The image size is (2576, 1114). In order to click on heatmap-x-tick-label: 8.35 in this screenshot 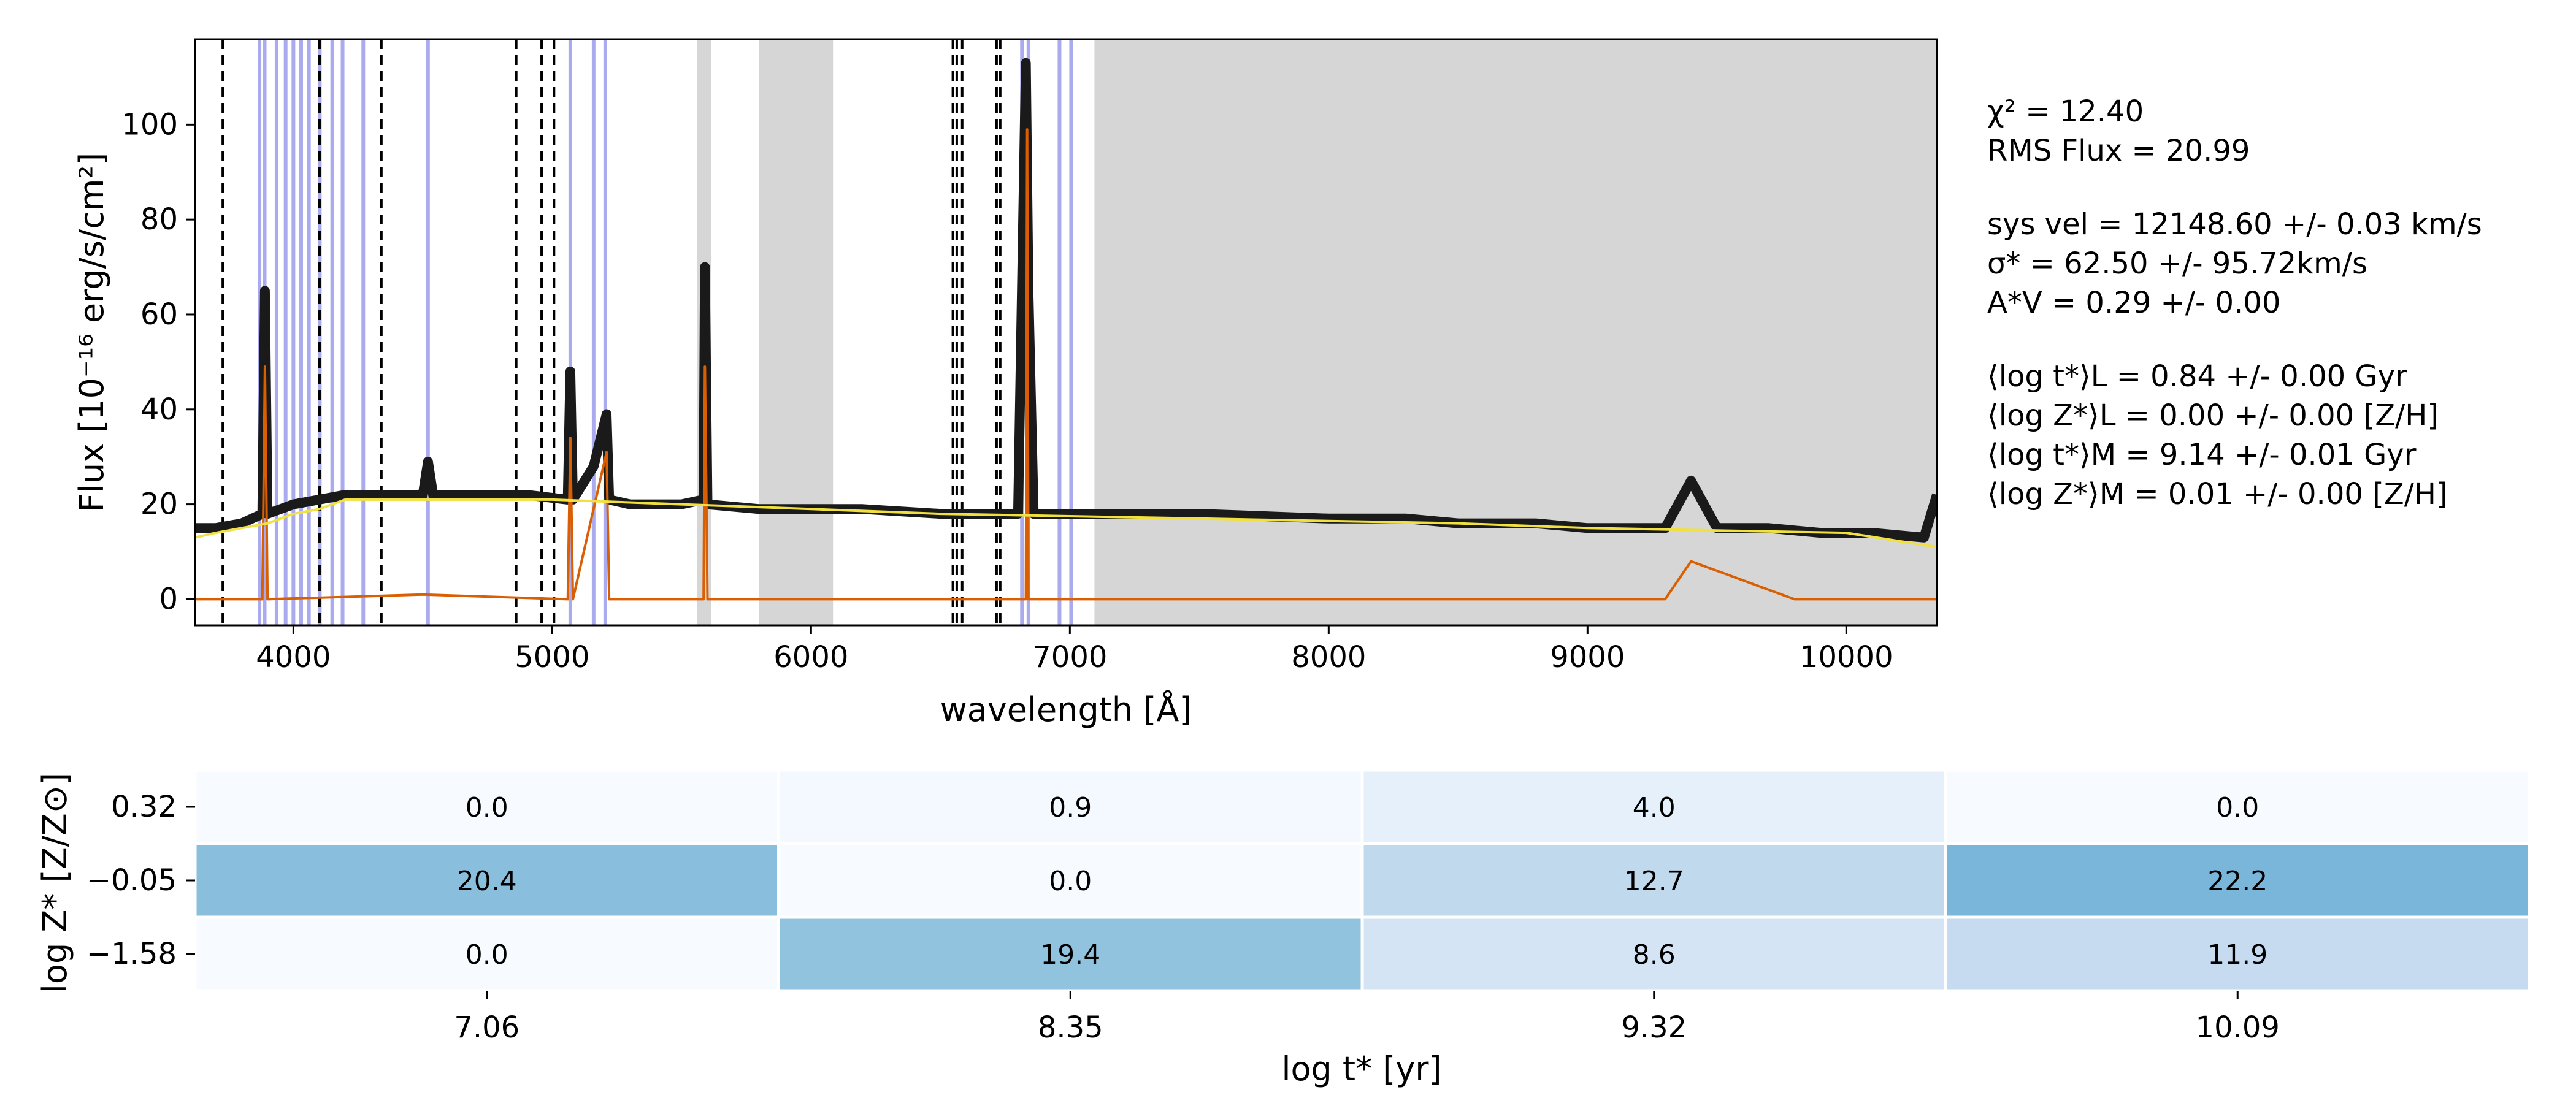, I will do `click(1070, 1027)`.